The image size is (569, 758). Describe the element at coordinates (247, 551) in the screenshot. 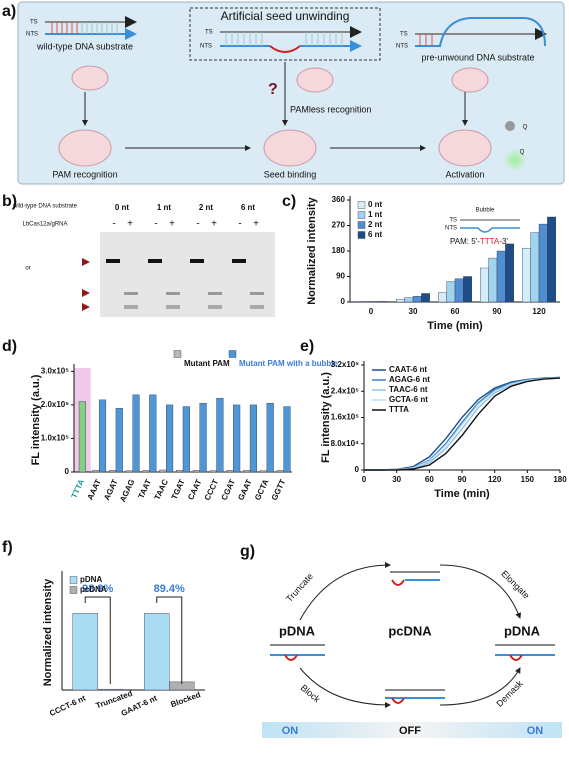

I see `panel-label: g)` at that location.